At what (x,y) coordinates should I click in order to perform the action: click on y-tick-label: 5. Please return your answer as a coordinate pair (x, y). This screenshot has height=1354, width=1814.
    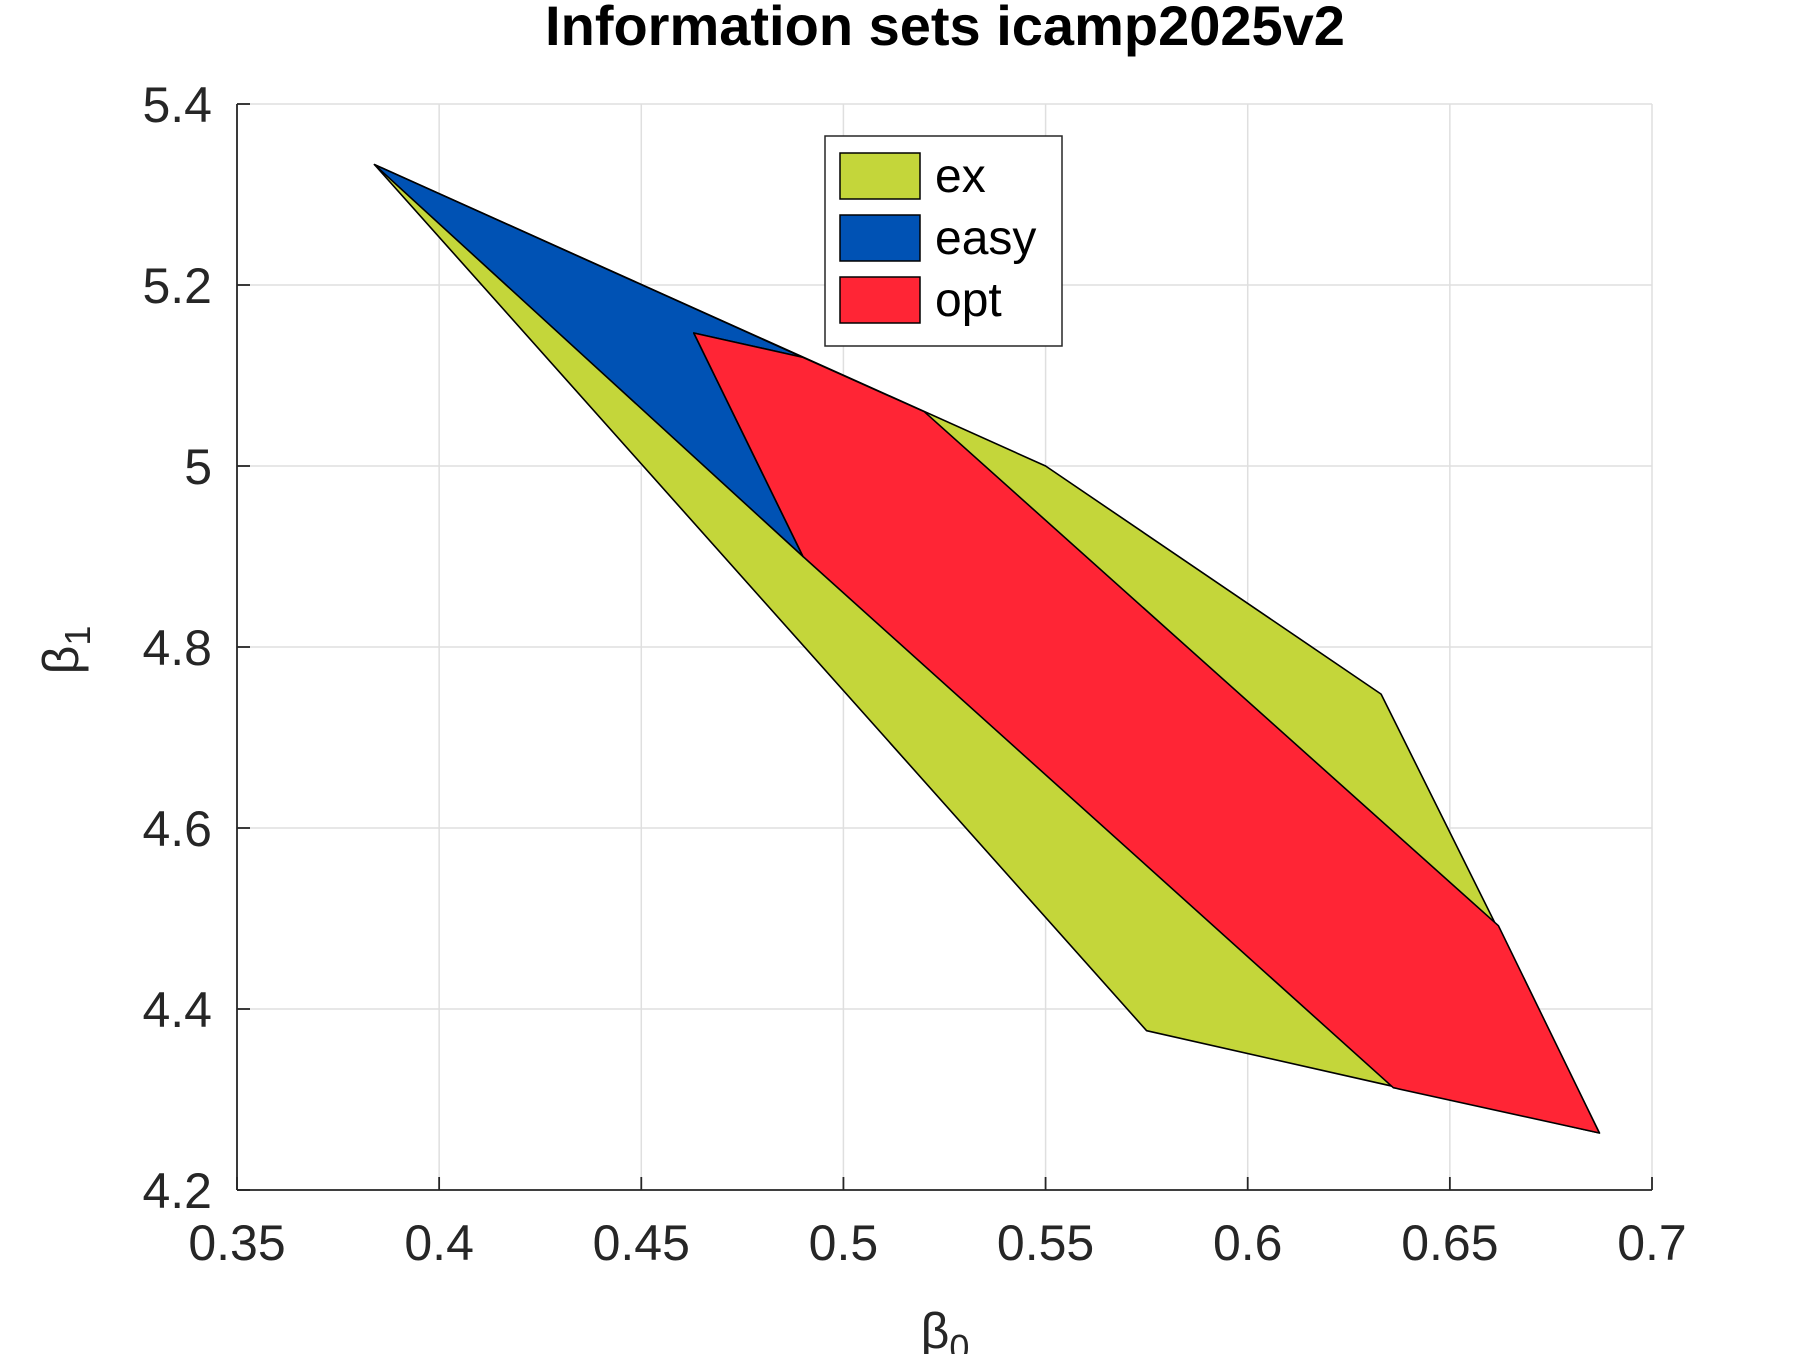
    Looking at the image, I should click on (198, 467).